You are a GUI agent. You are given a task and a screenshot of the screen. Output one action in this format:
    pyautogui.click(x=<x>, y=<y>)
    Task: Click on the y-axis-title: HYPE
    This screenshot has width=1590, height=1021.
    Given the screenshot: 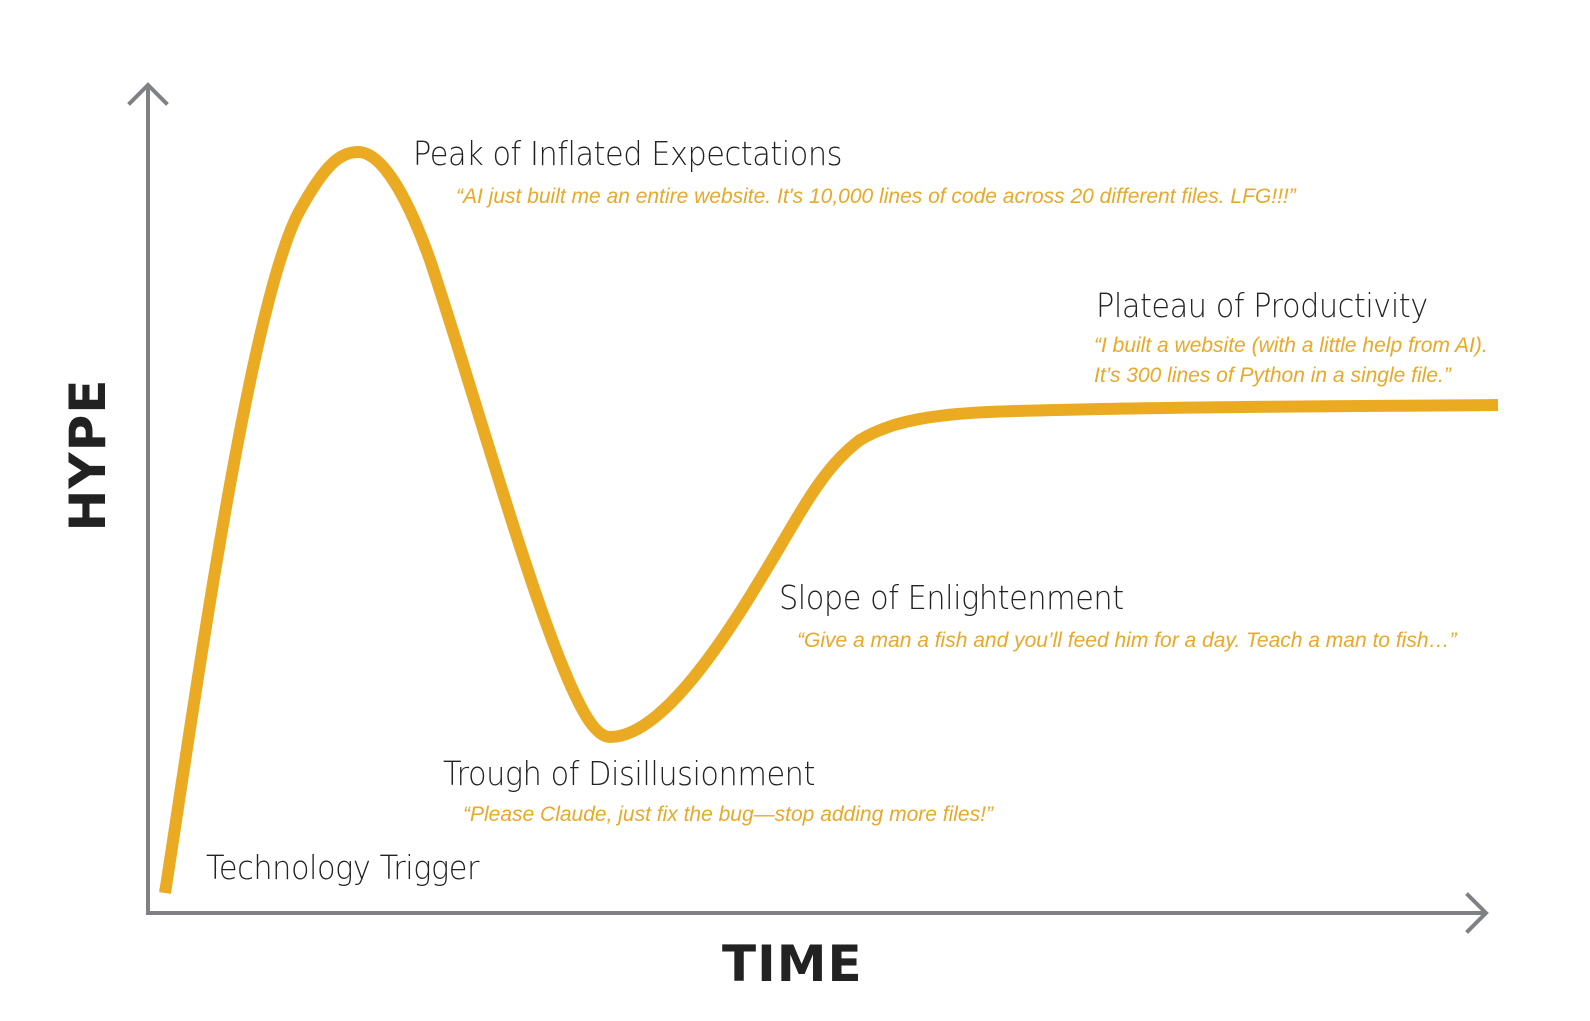 What is the action you would take?
    pyautogui.click(x=88, y=455)
    